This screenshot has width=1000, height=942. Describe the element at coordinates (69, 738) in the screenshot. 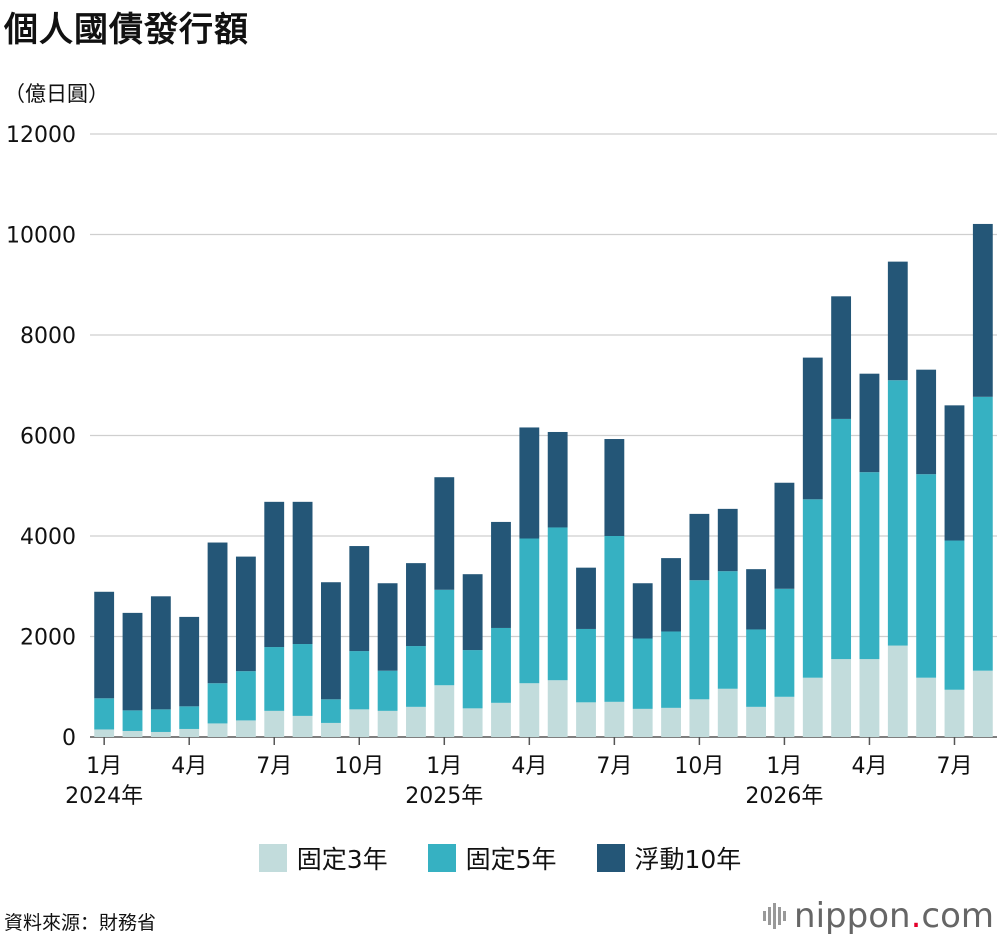

I see `y-tick-label: 0` at that location.